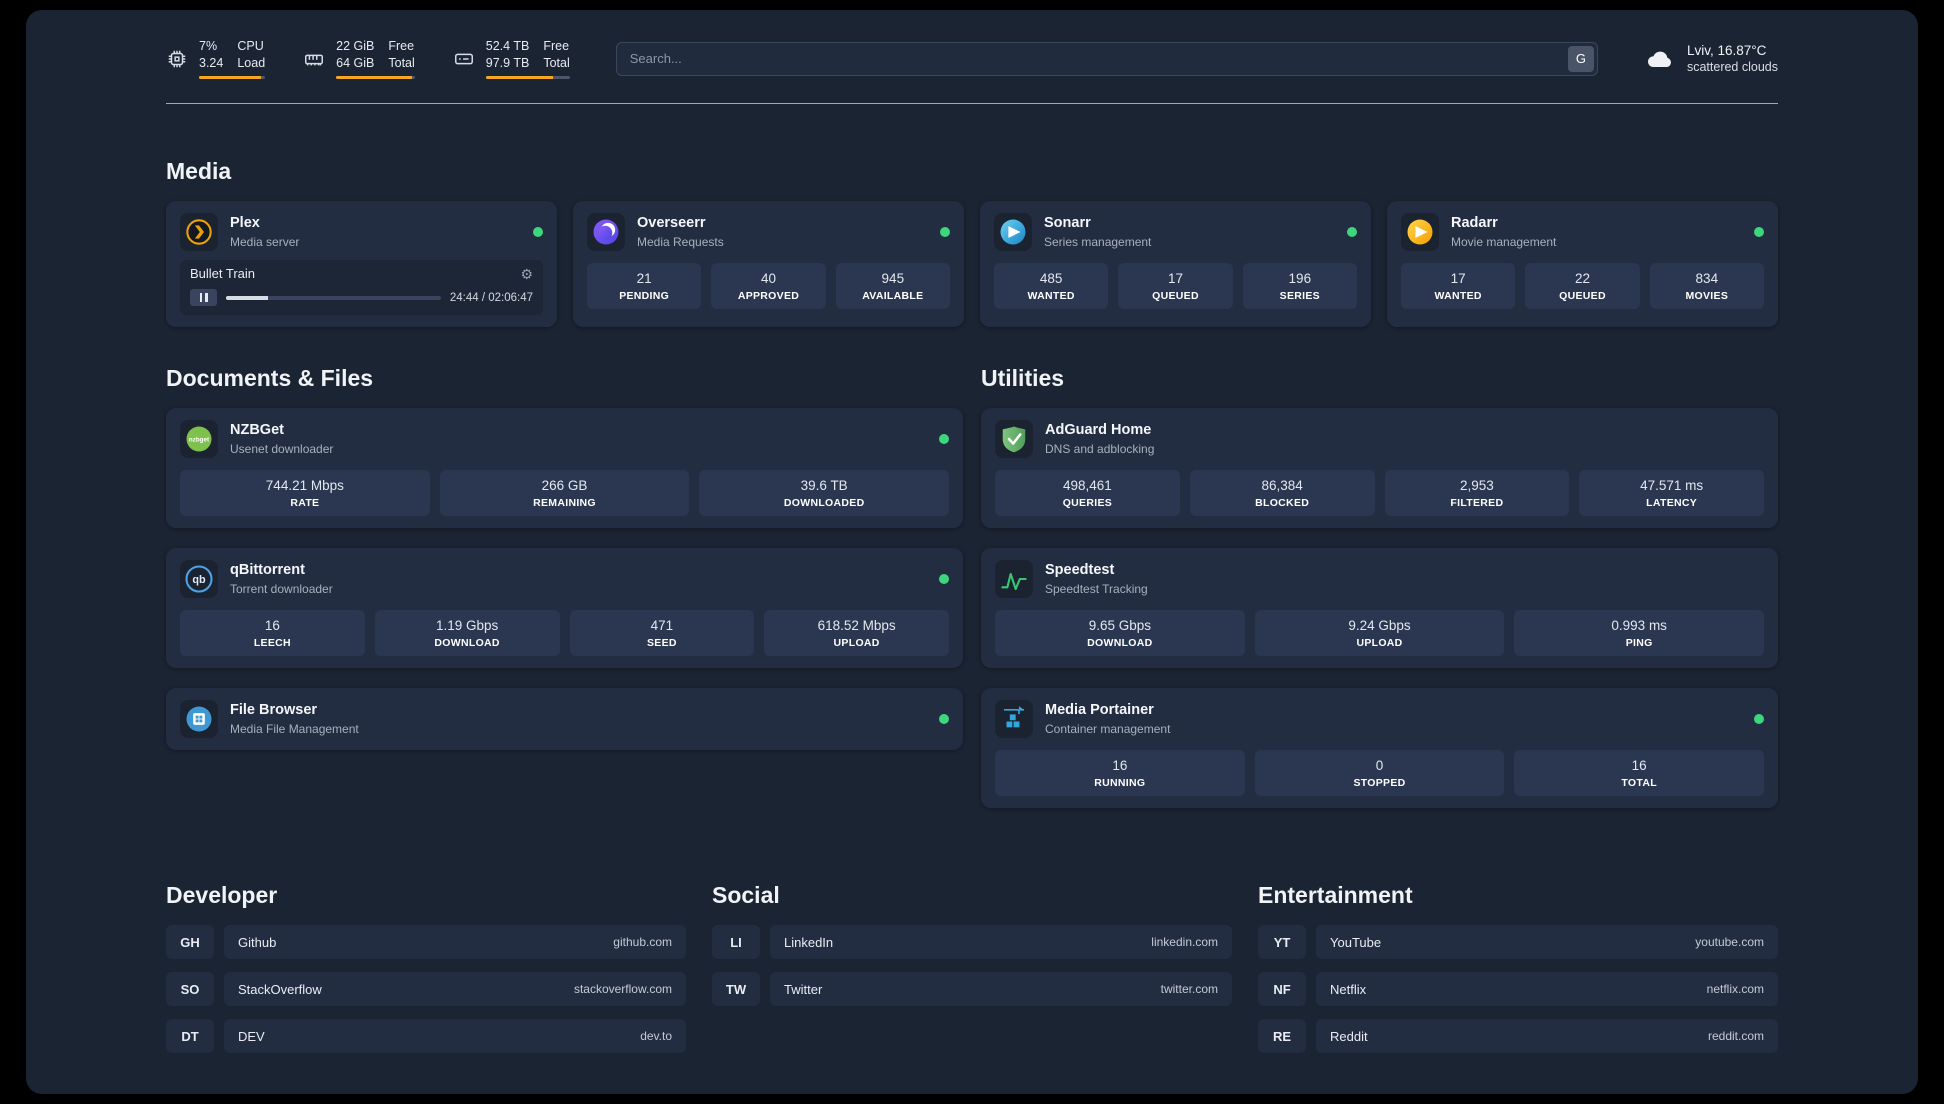 The width and height of the screenshot is (1944, 1104). Describe the element at coordinates (455, 942) in the screenshot. I see `bookmark-link-github: Github github.com` at that location.